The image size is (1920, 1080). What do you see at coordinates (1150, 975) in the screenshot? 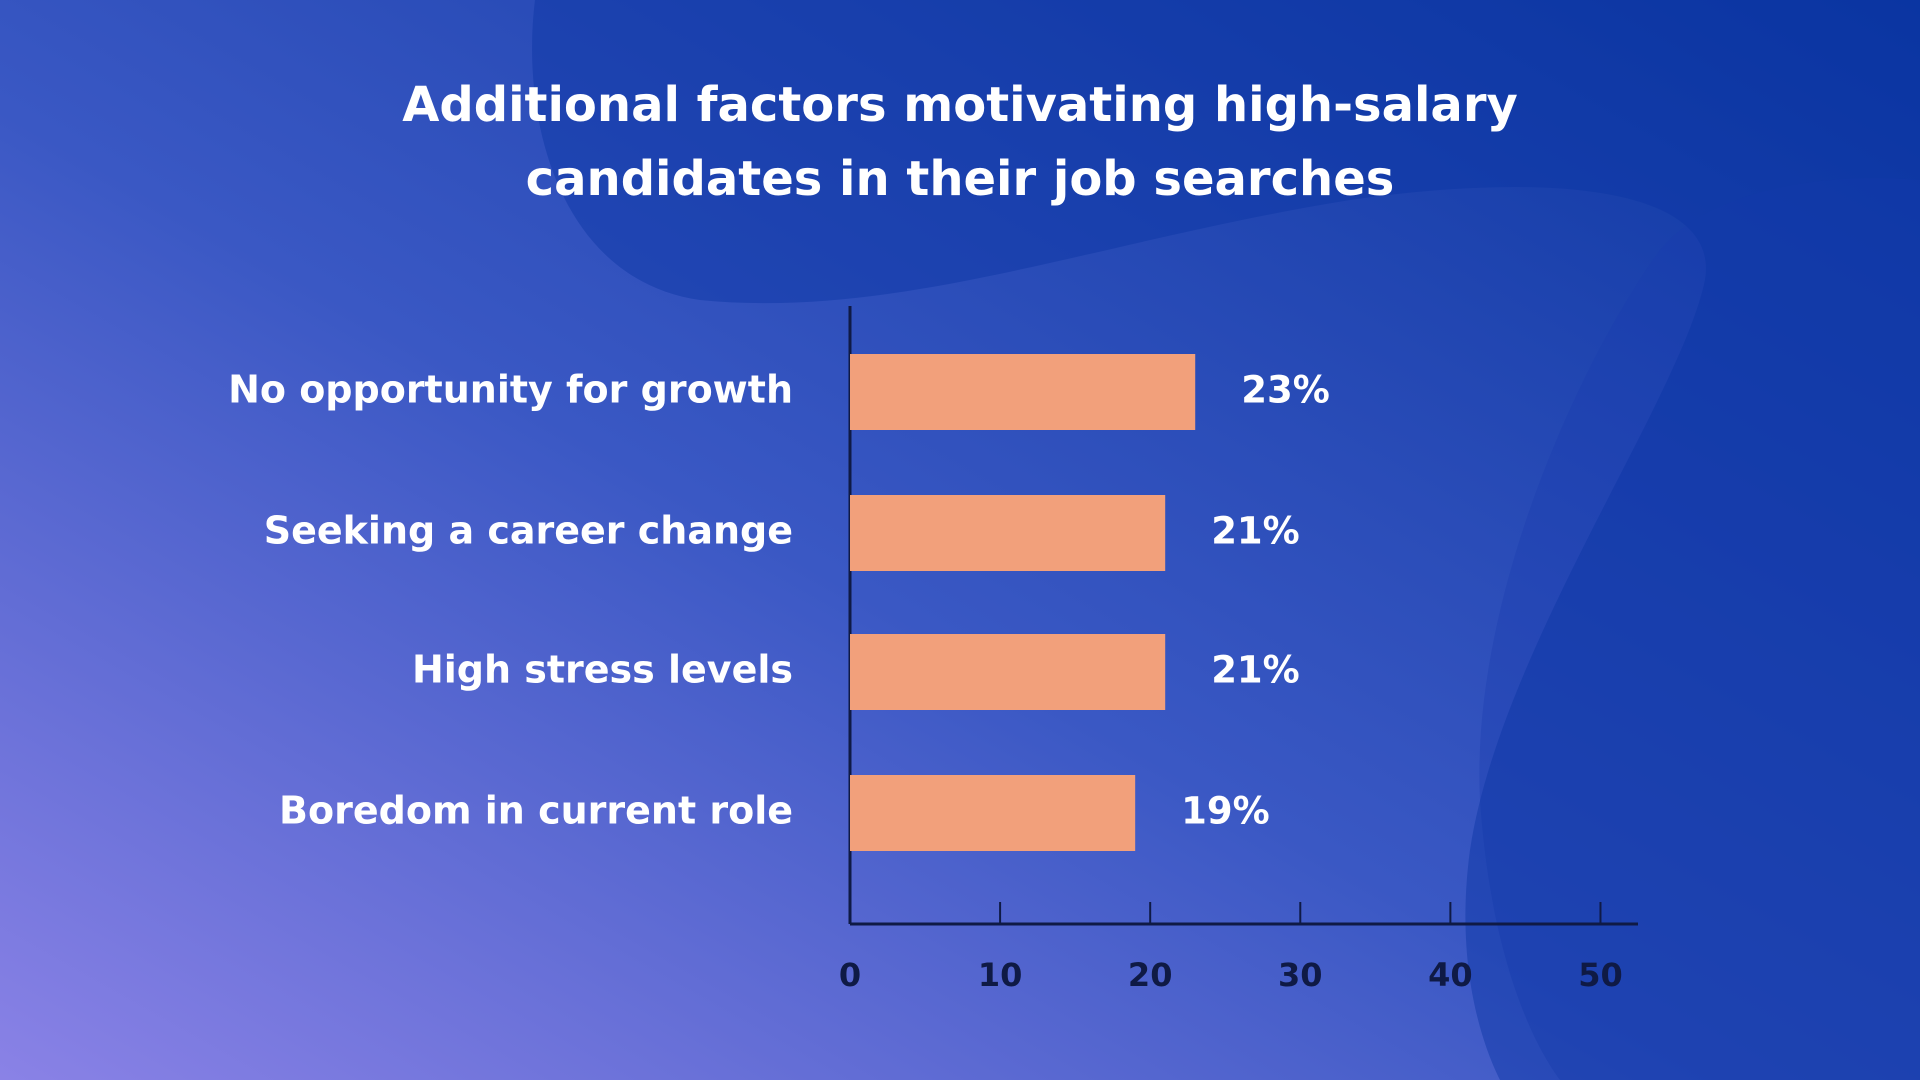
I see `x-tick-label: 20` at bounding box center [1150, 975].